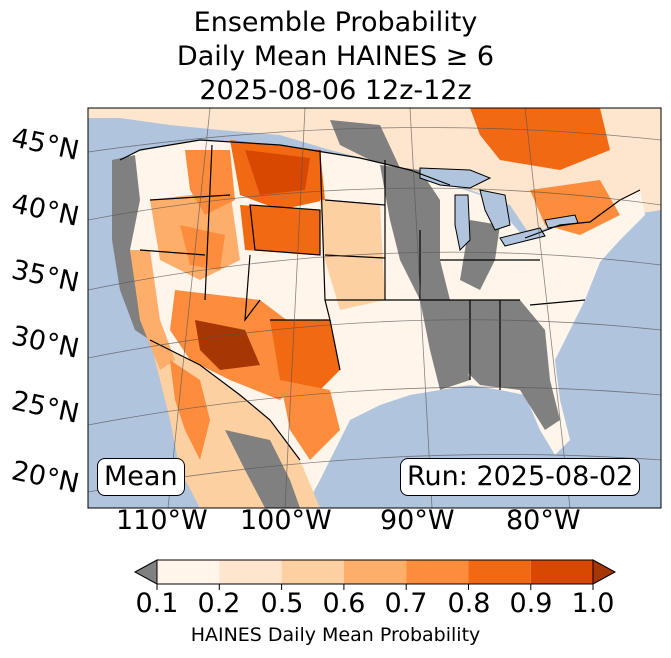  Describe the element at coordinates (520, 477) in the screenshot. I see `run-date-label: Run: 2025-08-02` at that location.